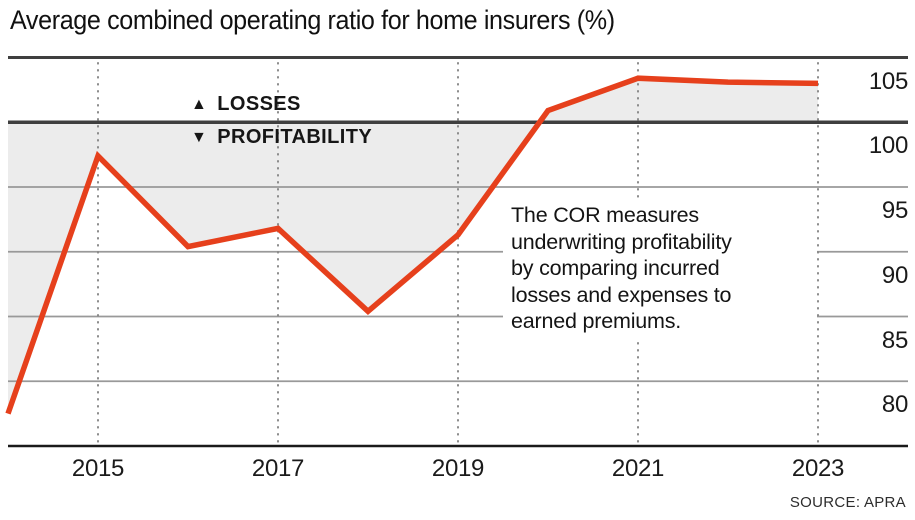 The image size is (915, 520). Describe the element at coordinates (818, 468) in the screenshot. I see `x-tick-label-2023: 2023` at that location.